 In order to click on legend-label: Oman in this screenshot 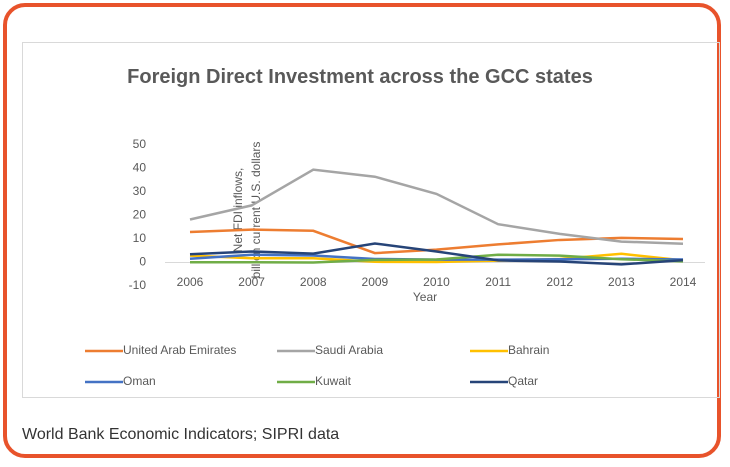, I will do `click(139, 381)`.